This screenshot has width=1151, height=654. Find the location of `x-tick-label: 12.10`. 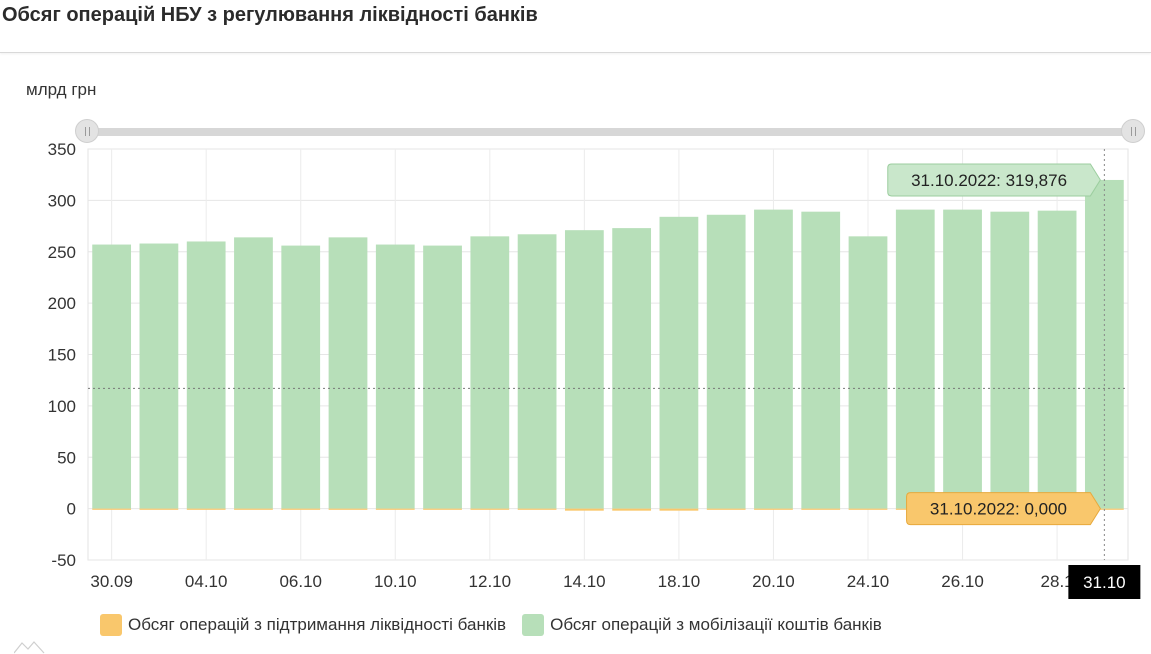

x-tick-label: 12.10 is located at coordinates (490, 581).